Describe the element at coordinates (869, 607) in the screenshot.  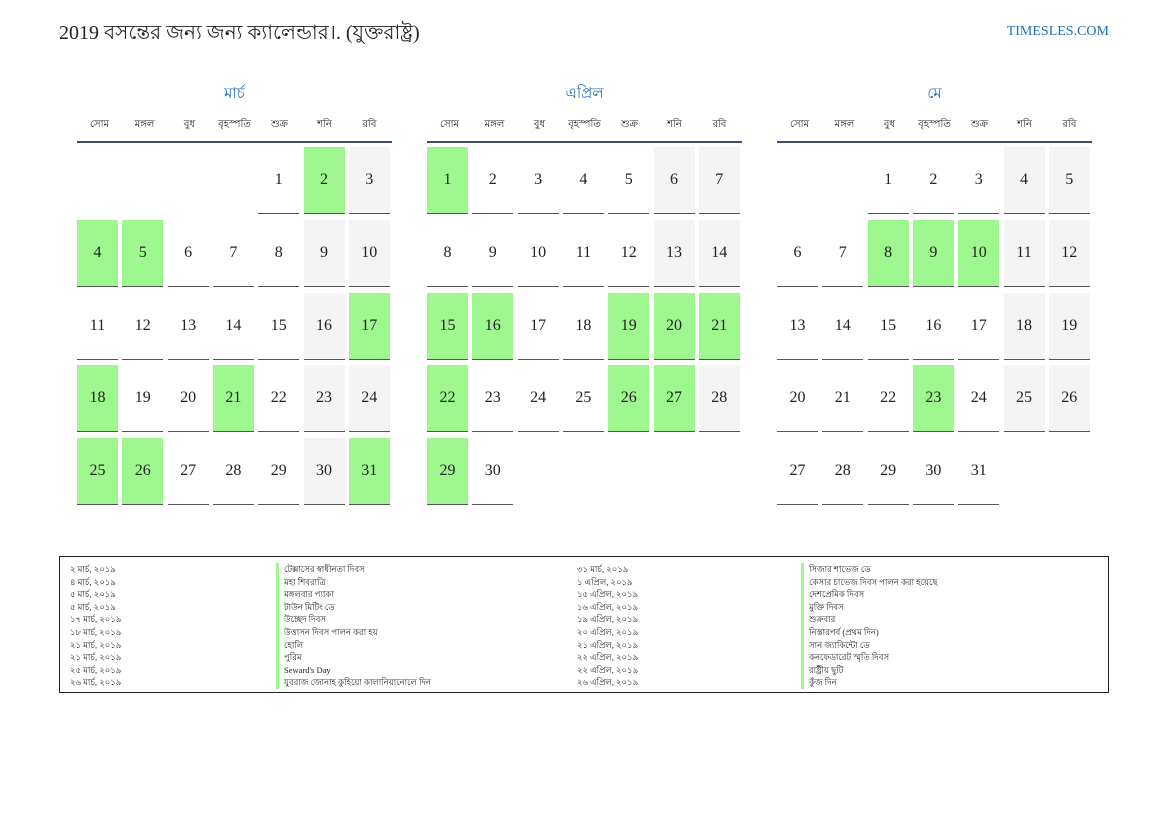
I see `holiday-name: মুক্তি দিবস` at that location.